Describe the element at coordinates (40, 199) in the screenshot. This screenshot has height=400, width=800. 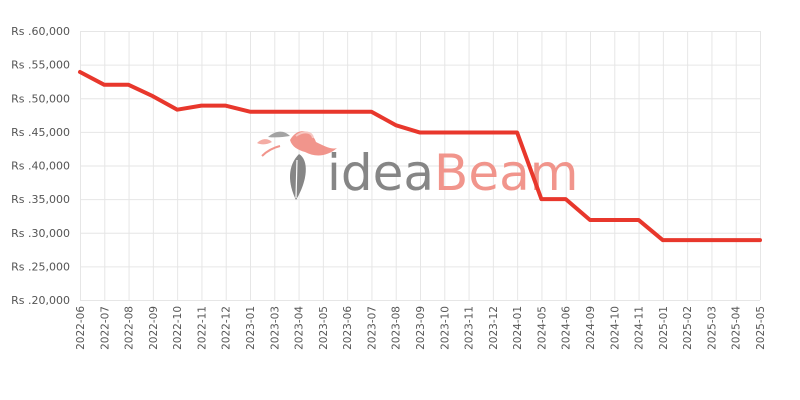
I see `y-tick-label: Rs .35,000` at that location.